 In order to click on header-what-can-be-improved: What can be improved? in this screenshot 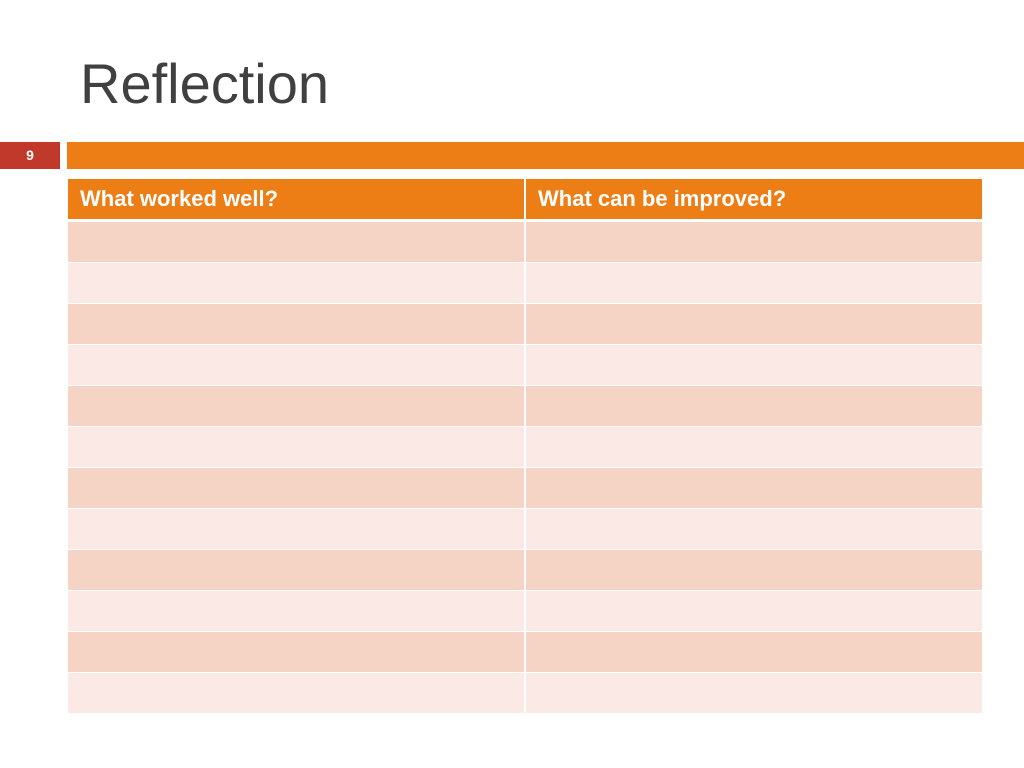, I will do `click(753, 200)`.